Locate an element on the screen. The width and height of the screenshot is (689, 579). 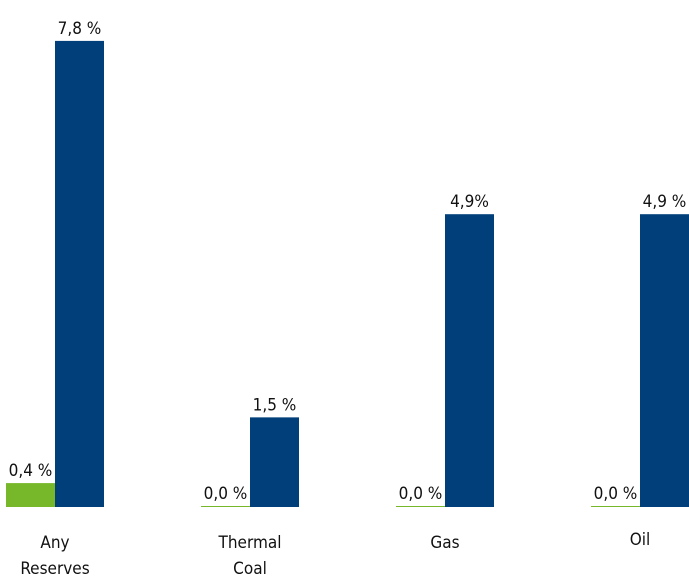
data-label-series1-2: 0,0 % is located at coordinates (421, 494).